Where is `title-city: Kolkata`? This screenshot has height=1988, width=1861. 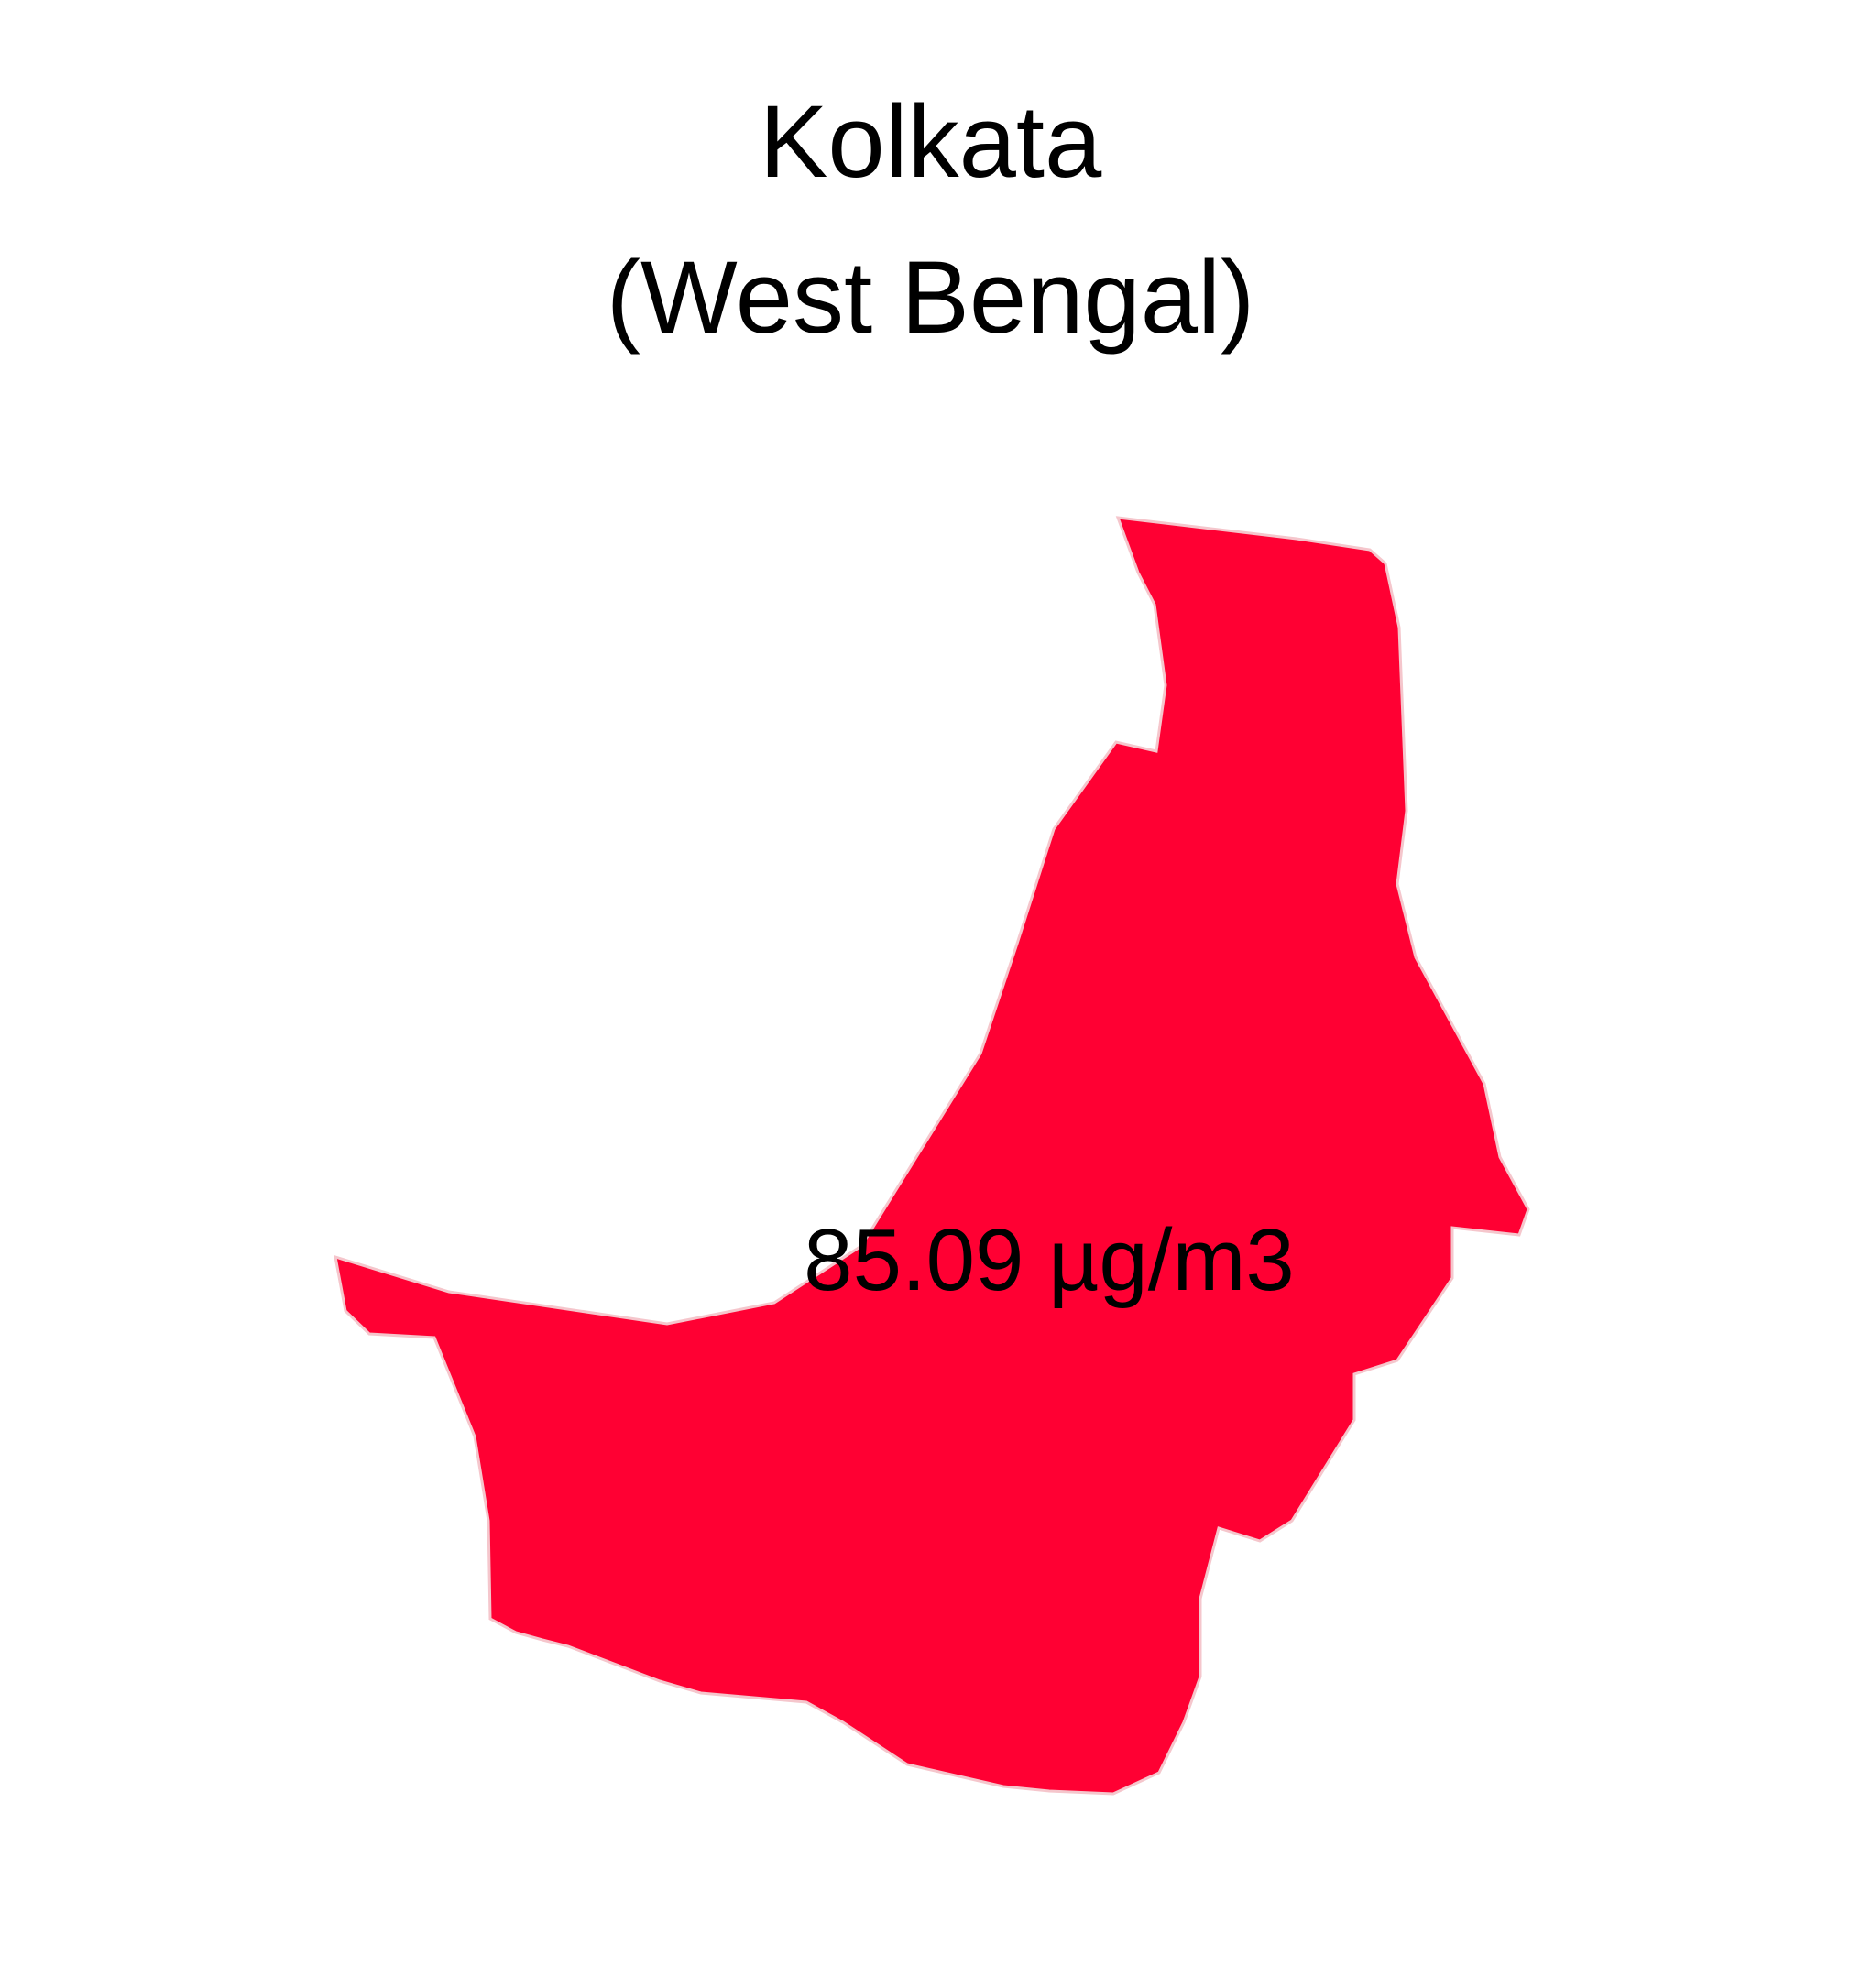 title-city: Kolkata is located at coordinates (931, 142).